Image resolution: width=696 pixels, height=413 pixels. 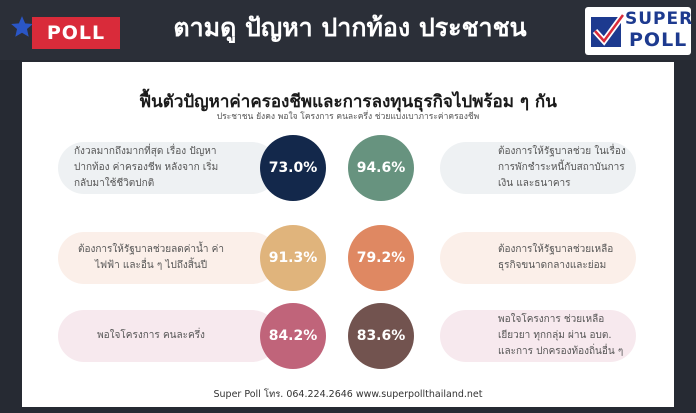 I want to click on super-poll-logo: SUPER POLL, so click(x=639, y=31).